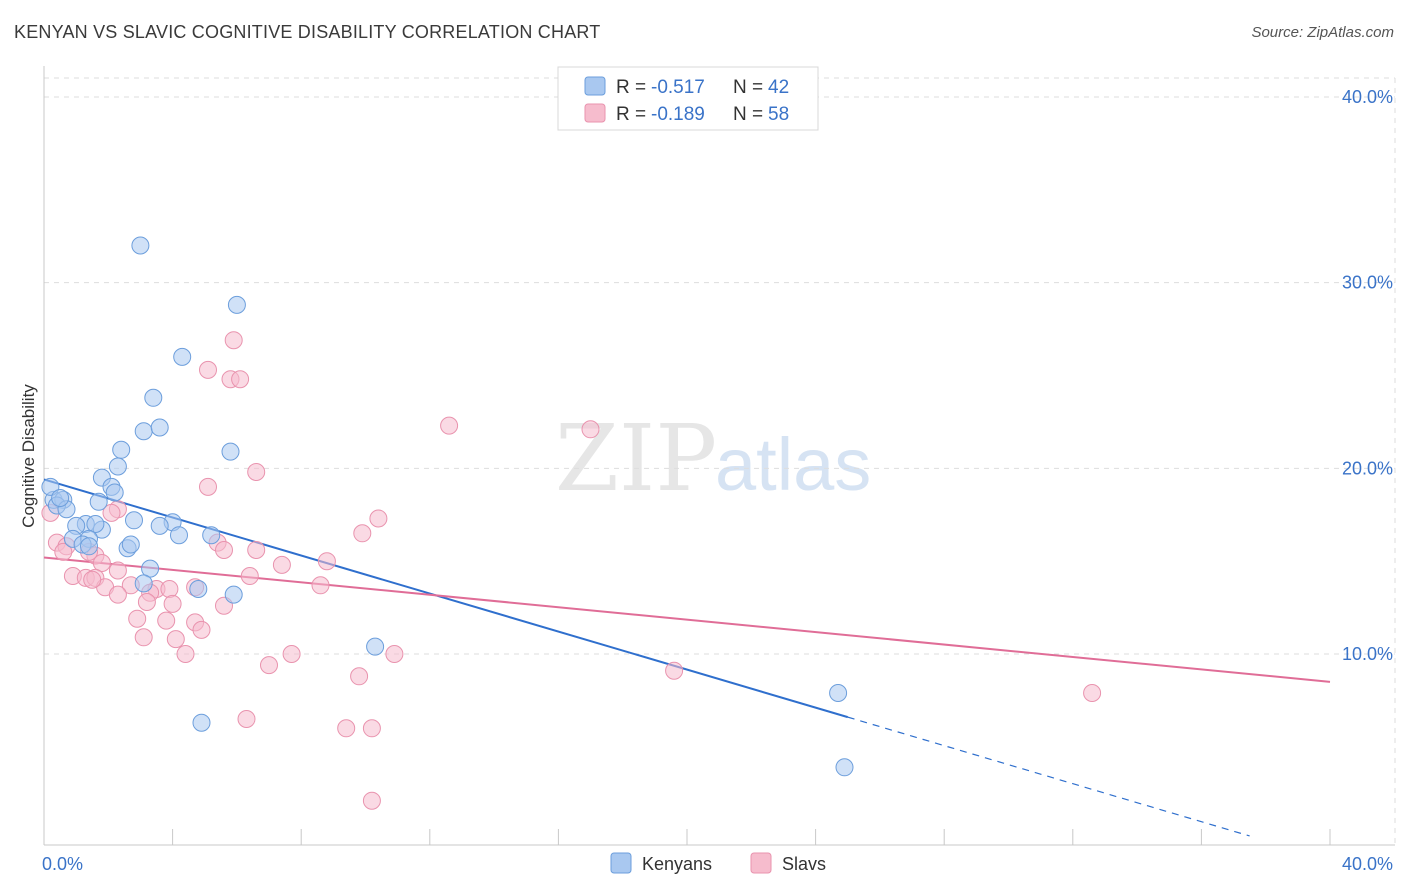  What do you see at coordinates (778, 114) in the screenshot?
I see `legend-n-value-slavs: 58` at bounding box center [778, 114].